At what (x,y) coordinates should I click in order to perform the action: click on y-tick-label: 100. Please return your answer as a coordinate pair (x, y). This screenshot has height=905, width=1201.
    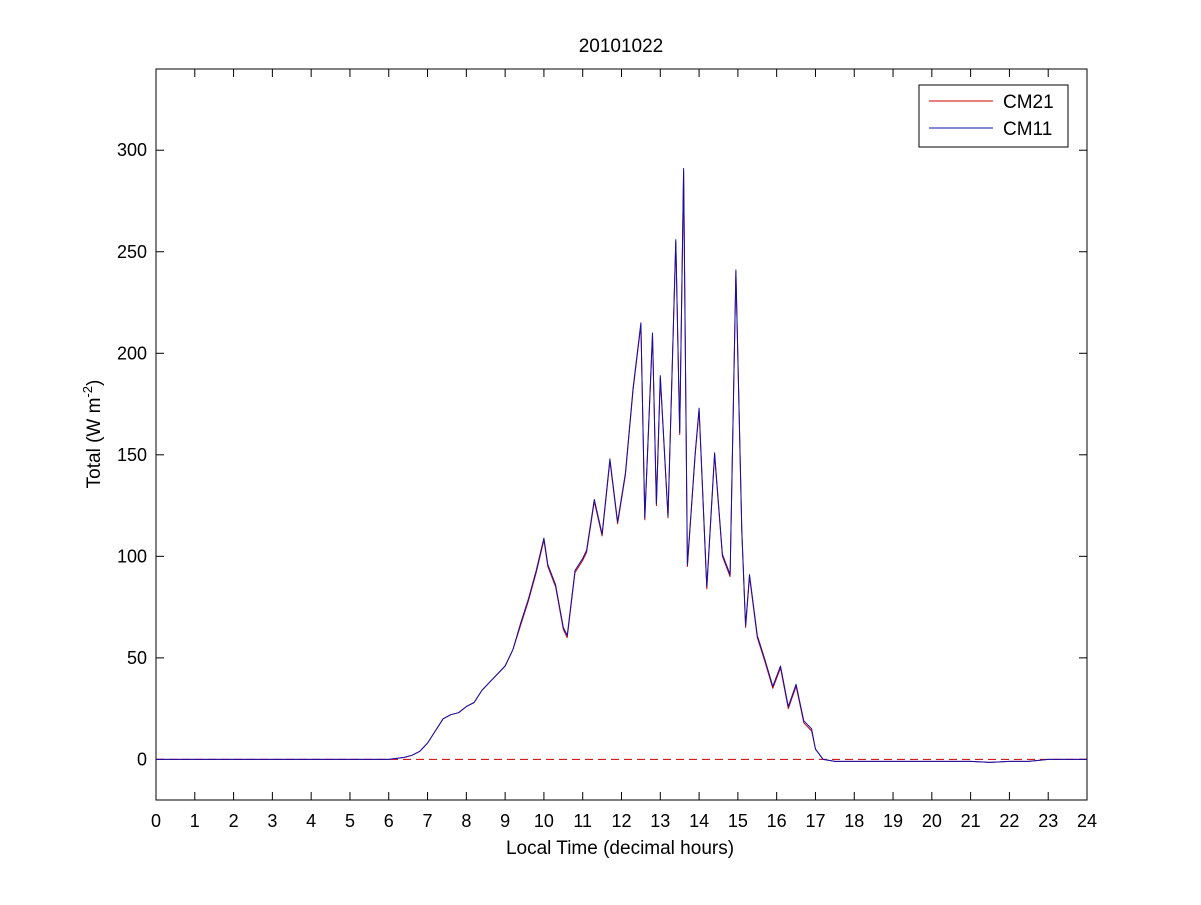
    Looking at the image, I should click on (132, 556).